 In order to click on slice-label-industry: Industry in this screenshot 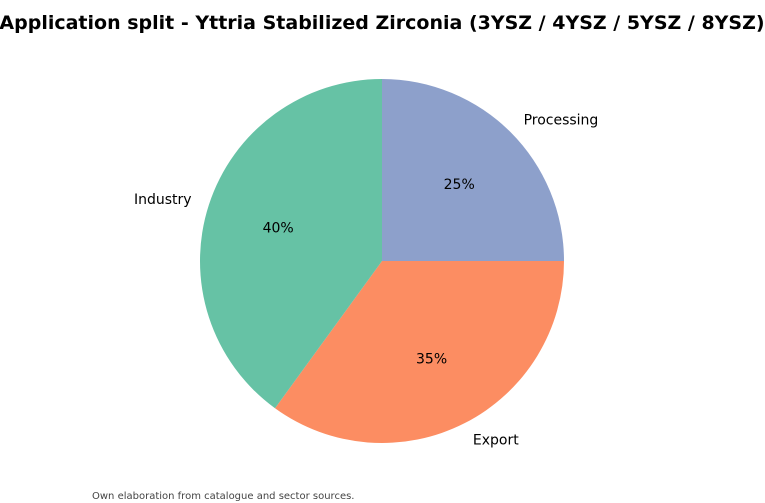, I will do `click(163, 200)`.